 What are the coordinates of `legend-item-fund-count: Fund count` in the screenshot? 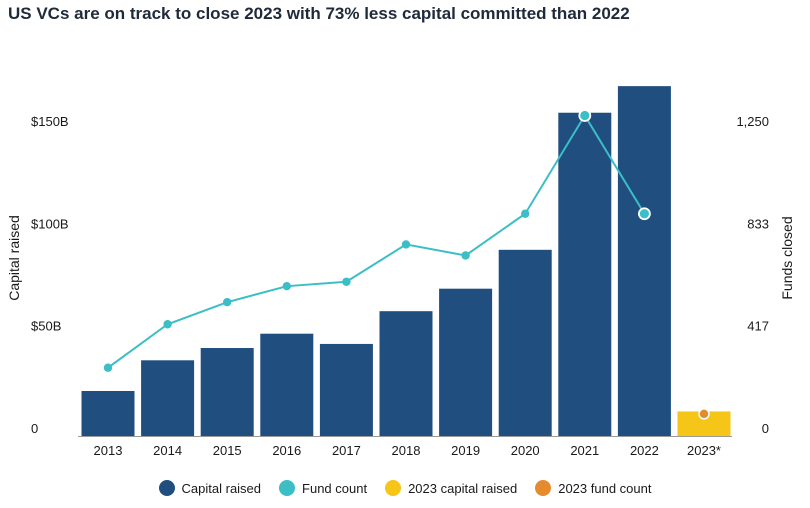 It's located at (323, 488).